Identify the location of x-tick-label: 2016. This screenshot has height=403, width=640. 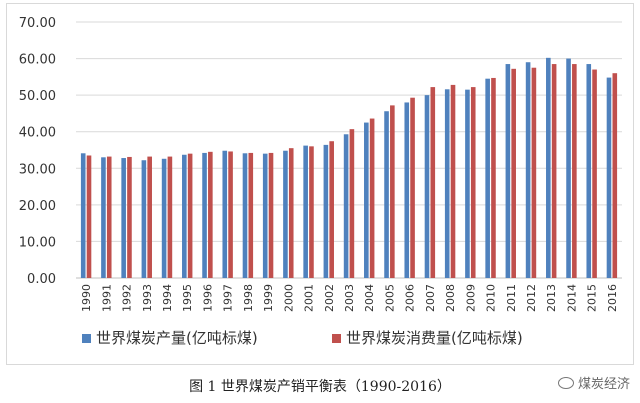
(612, 298).